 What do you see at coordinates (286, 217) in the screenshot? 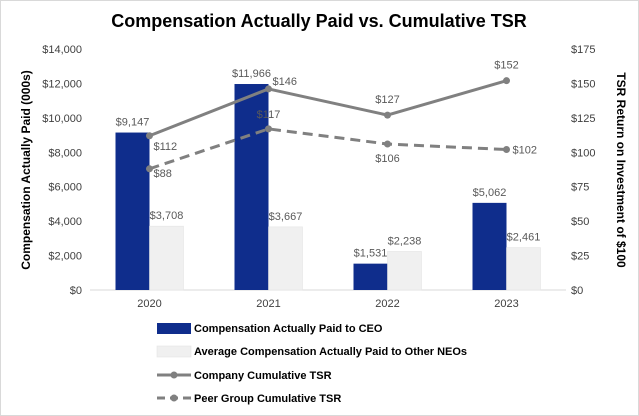
I see `neo-data-label: $3,667` at bounding box center [286, 217].